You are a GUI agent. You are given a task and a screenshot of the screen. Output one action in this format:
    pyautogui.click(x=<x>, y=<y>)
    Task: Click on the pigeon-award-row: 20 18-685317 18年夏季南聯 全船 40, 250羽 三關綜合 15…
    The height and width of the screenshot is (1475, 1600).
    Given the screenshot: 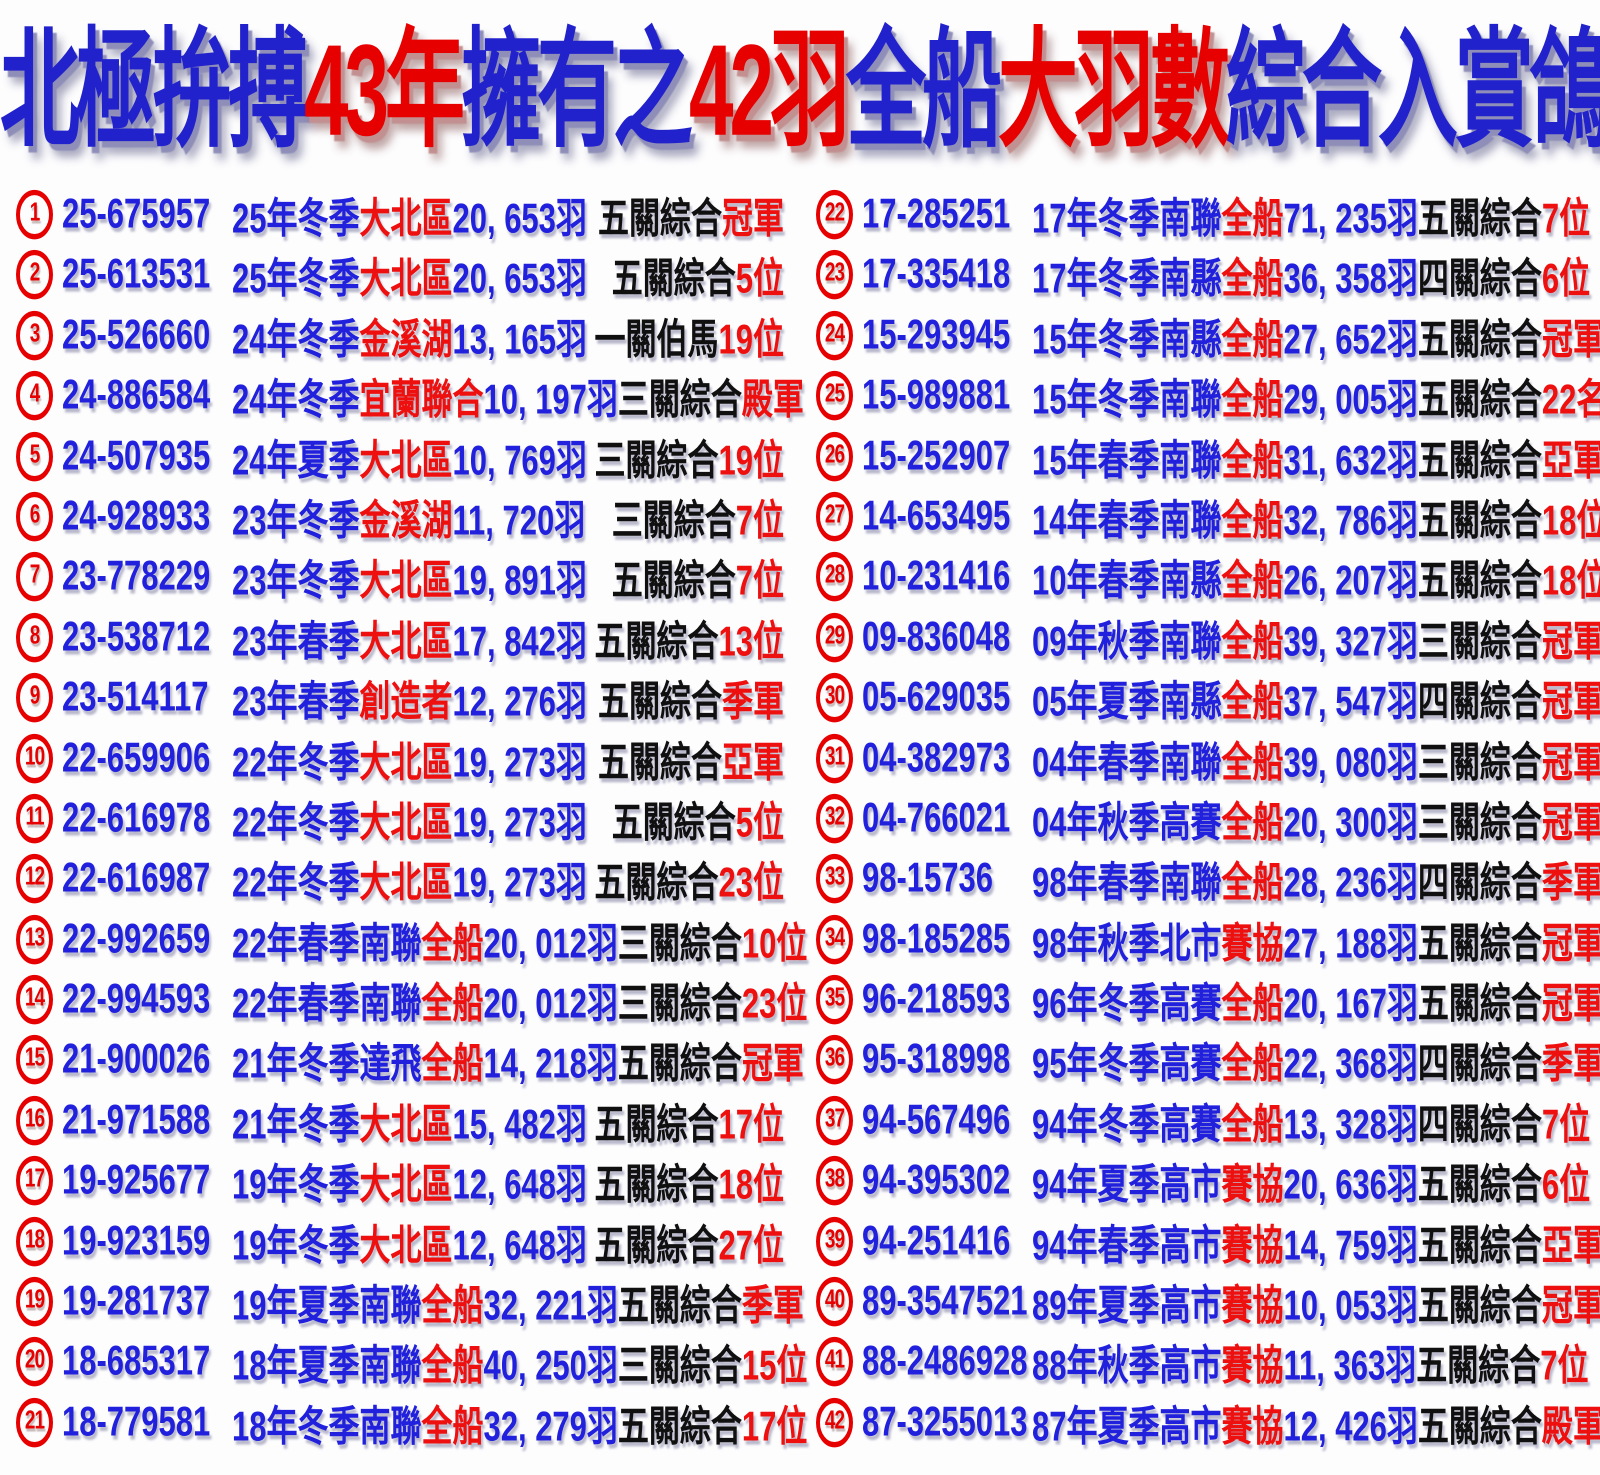 What is the action you would take?
    pyautogui.click(x=411, y=1361)
    